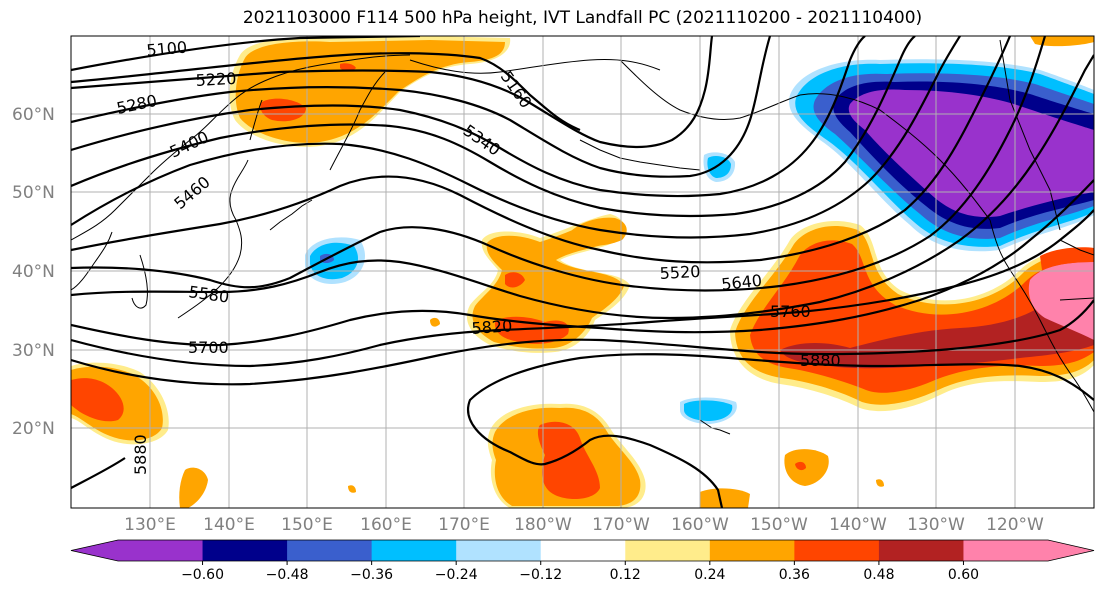 The width and height of the screenshot is (1105, 601). I want to click on contour-5880-west, so click(98, 473).